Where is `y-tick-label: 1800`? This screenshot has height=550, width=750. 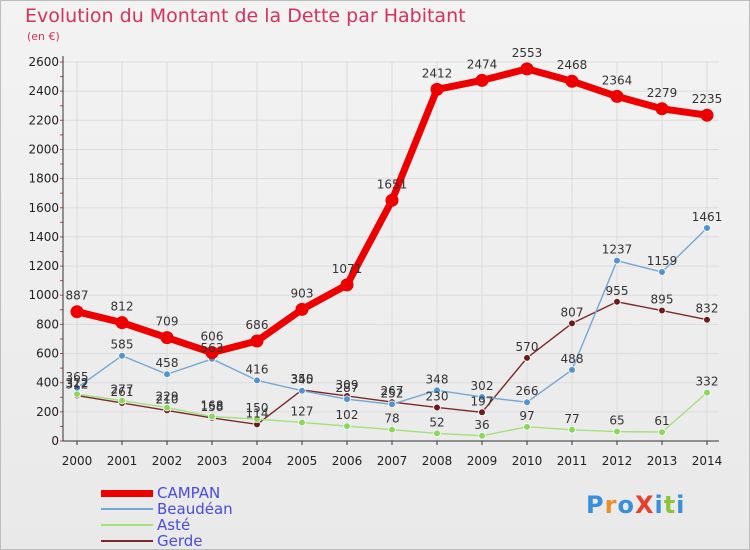 y-tick-label: 1800 is located at coordinates (43, 179).